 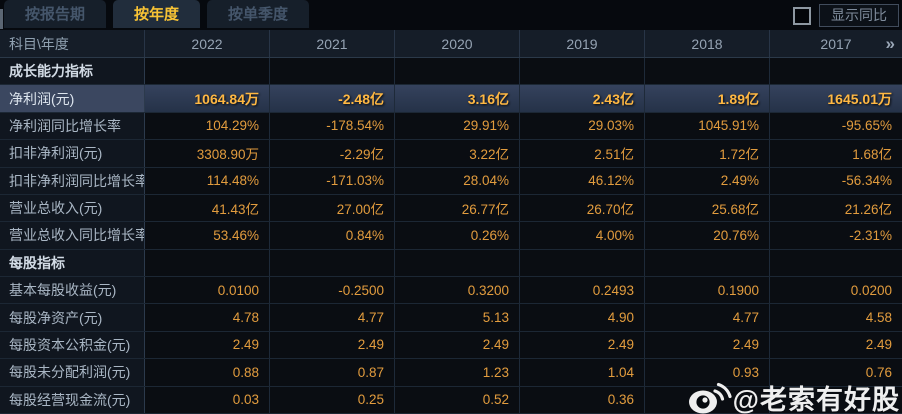 I want to click on row-label: 成长能力指标, so click(x=72, y=71).